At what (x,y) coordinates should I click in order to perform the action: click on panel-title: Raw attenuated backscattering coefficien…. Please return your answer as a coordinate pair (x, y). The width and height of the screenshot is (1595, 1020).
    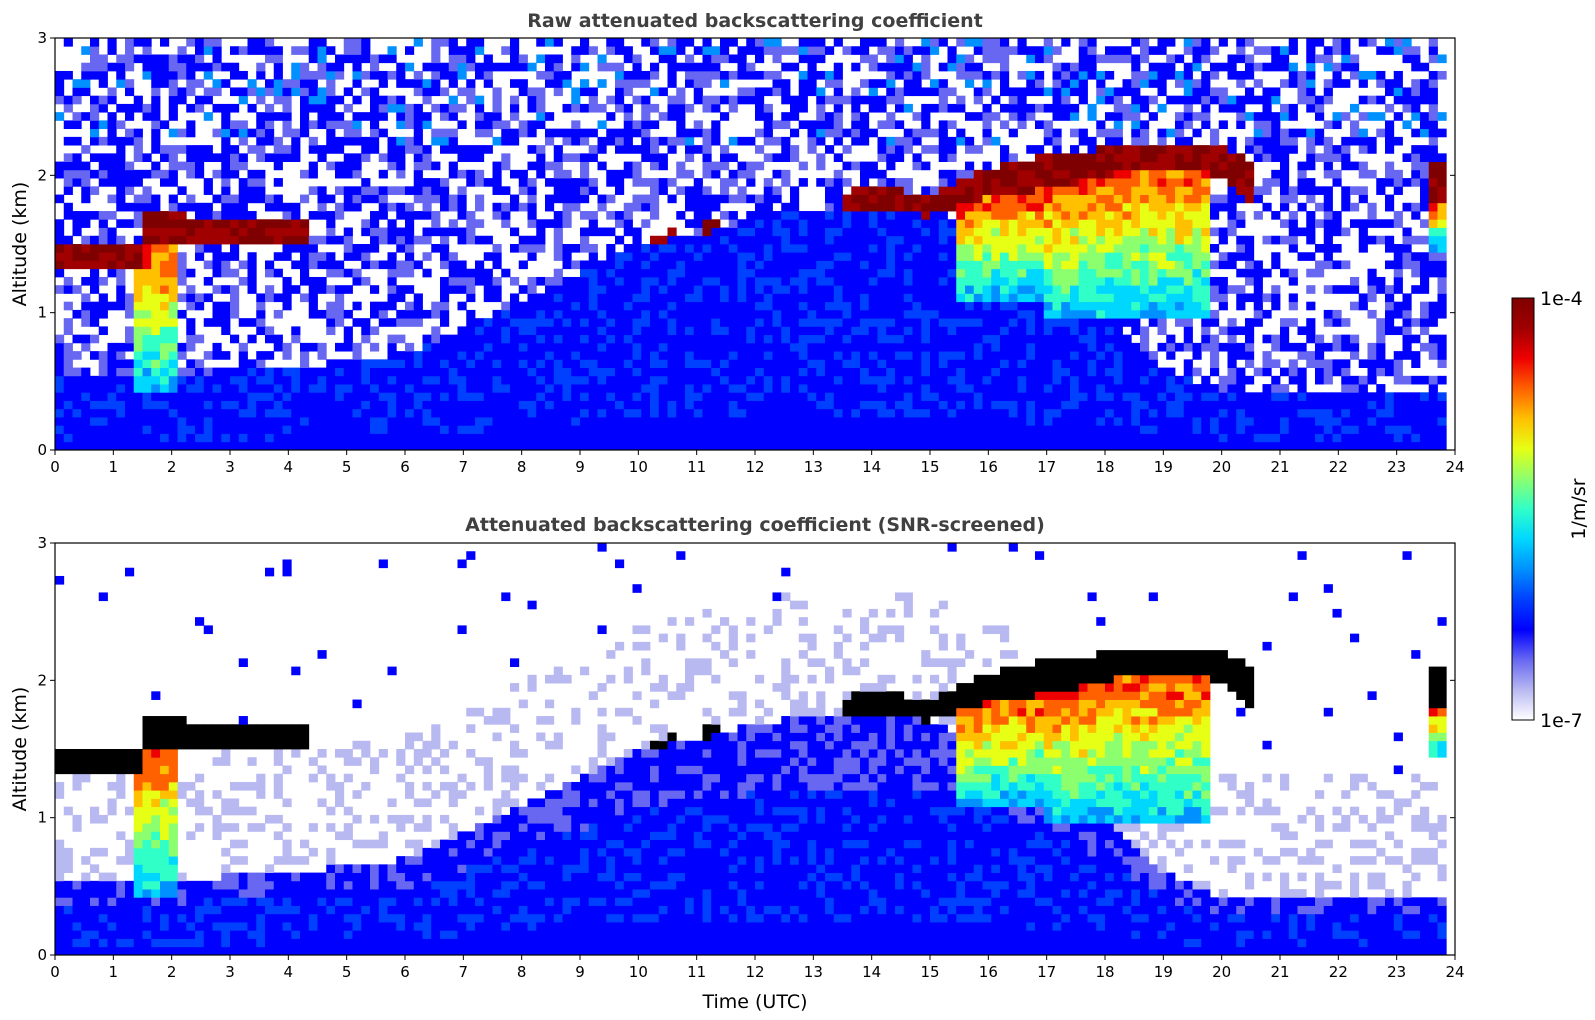
    Looking at the image, I should click on (755, 21).